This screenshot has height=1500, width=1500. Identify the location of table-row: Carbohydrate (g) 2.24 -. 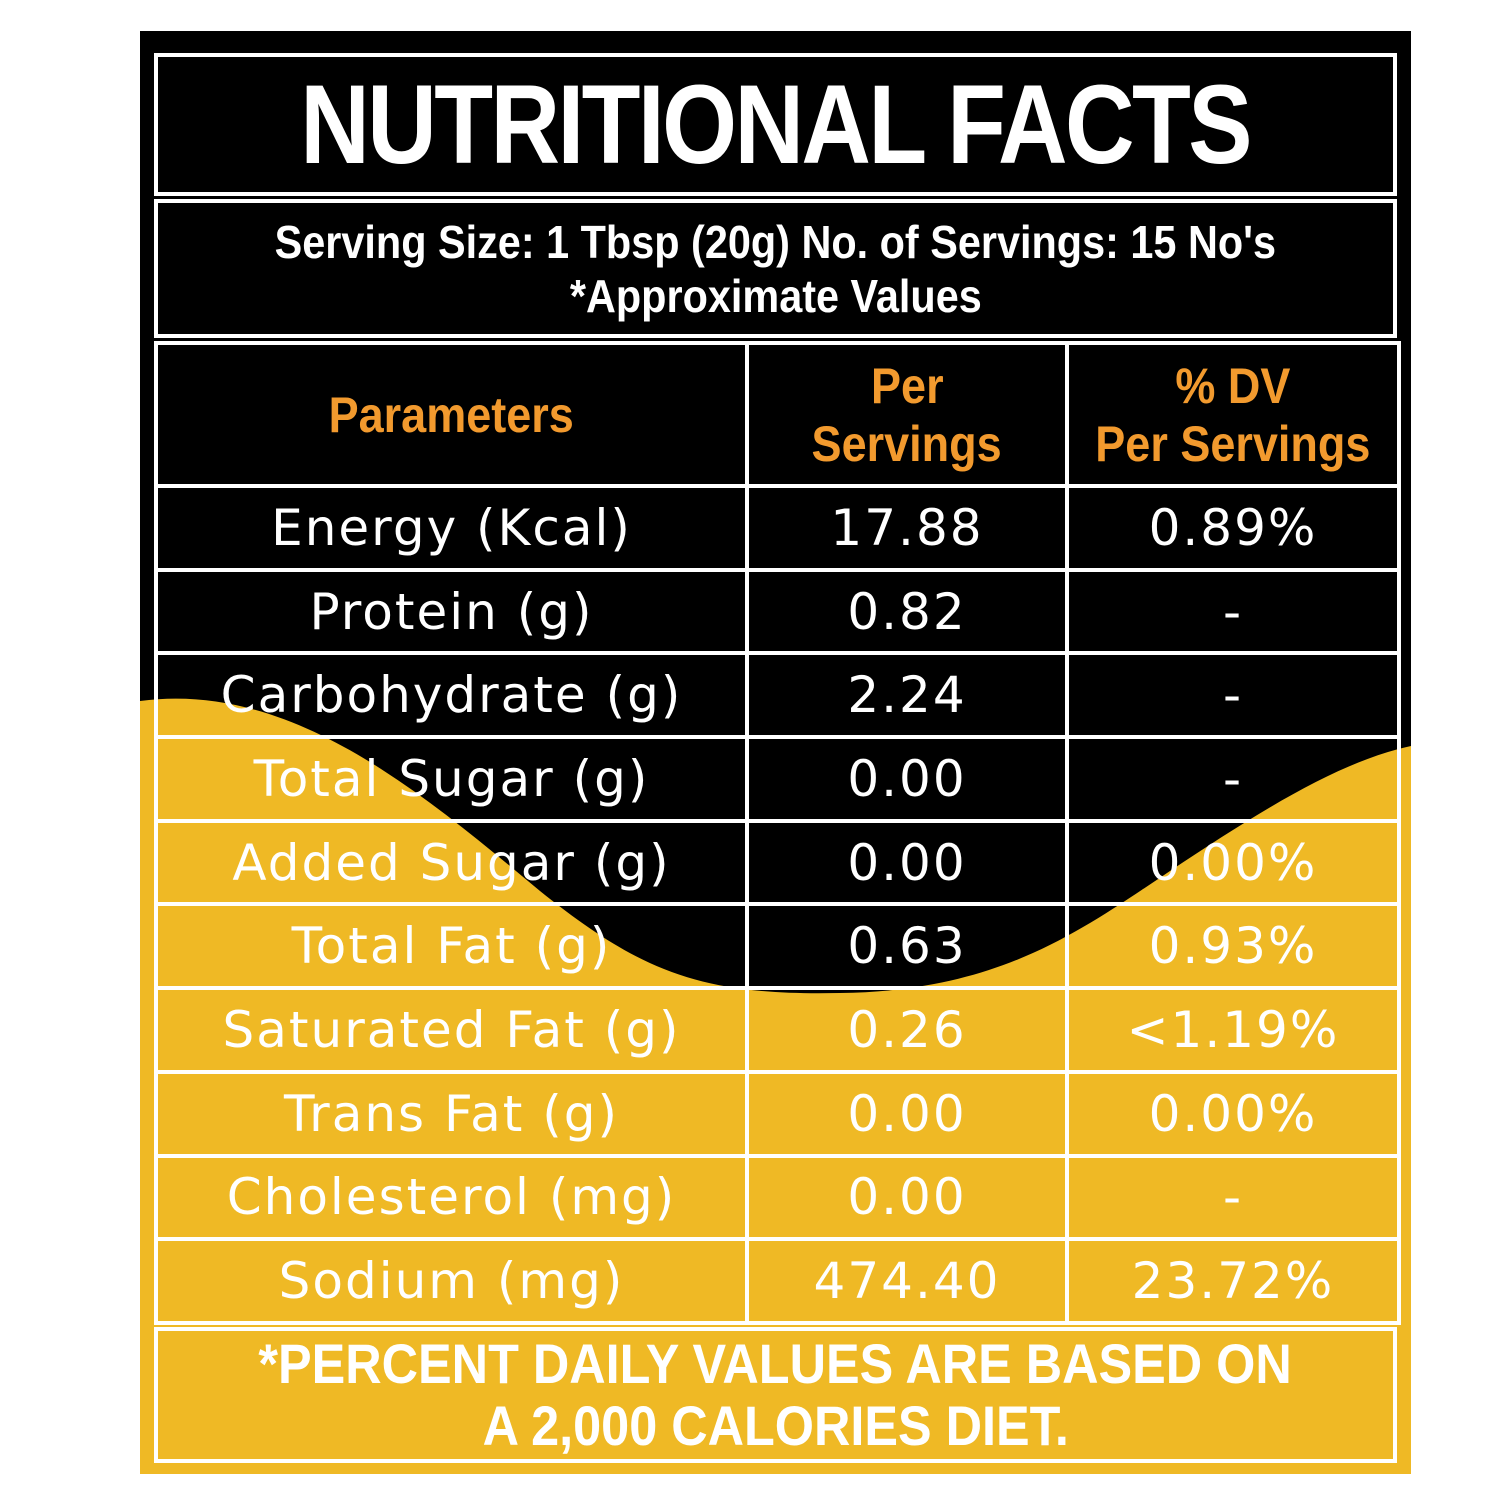
(777, 695).